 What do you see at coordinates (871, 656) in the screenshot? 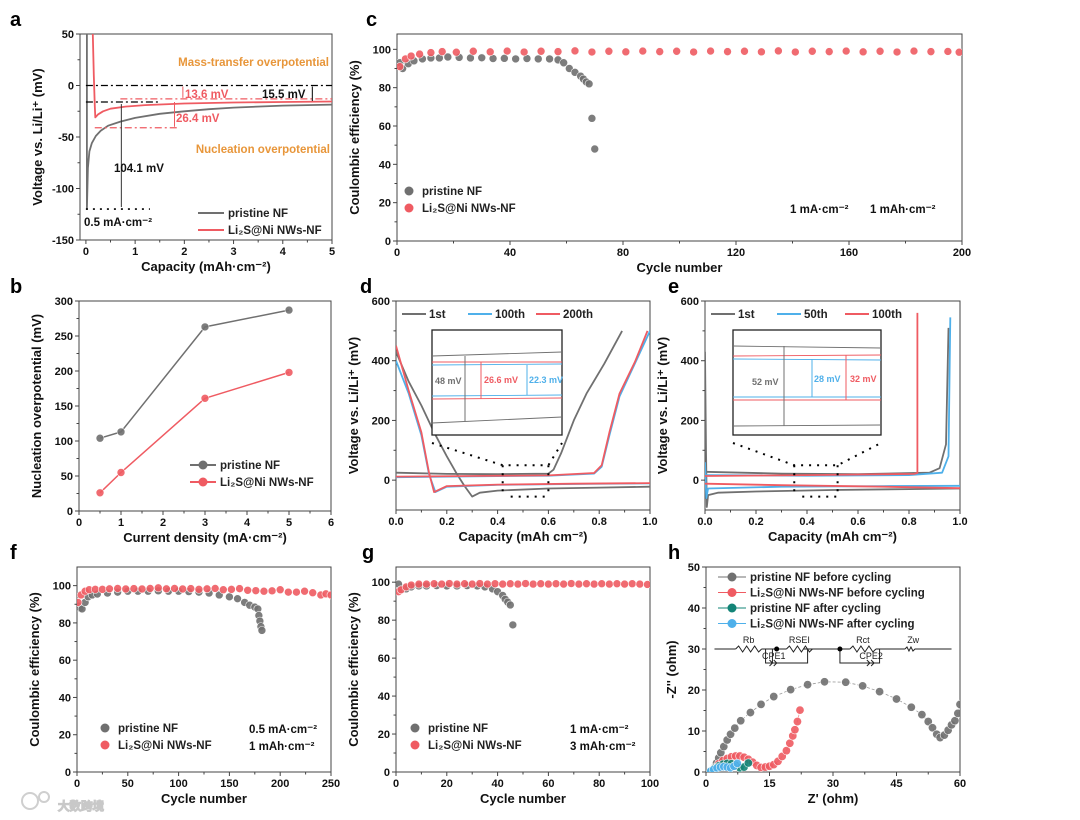
I see `circuit-label: CPE2` at bounding box center [871, 656].